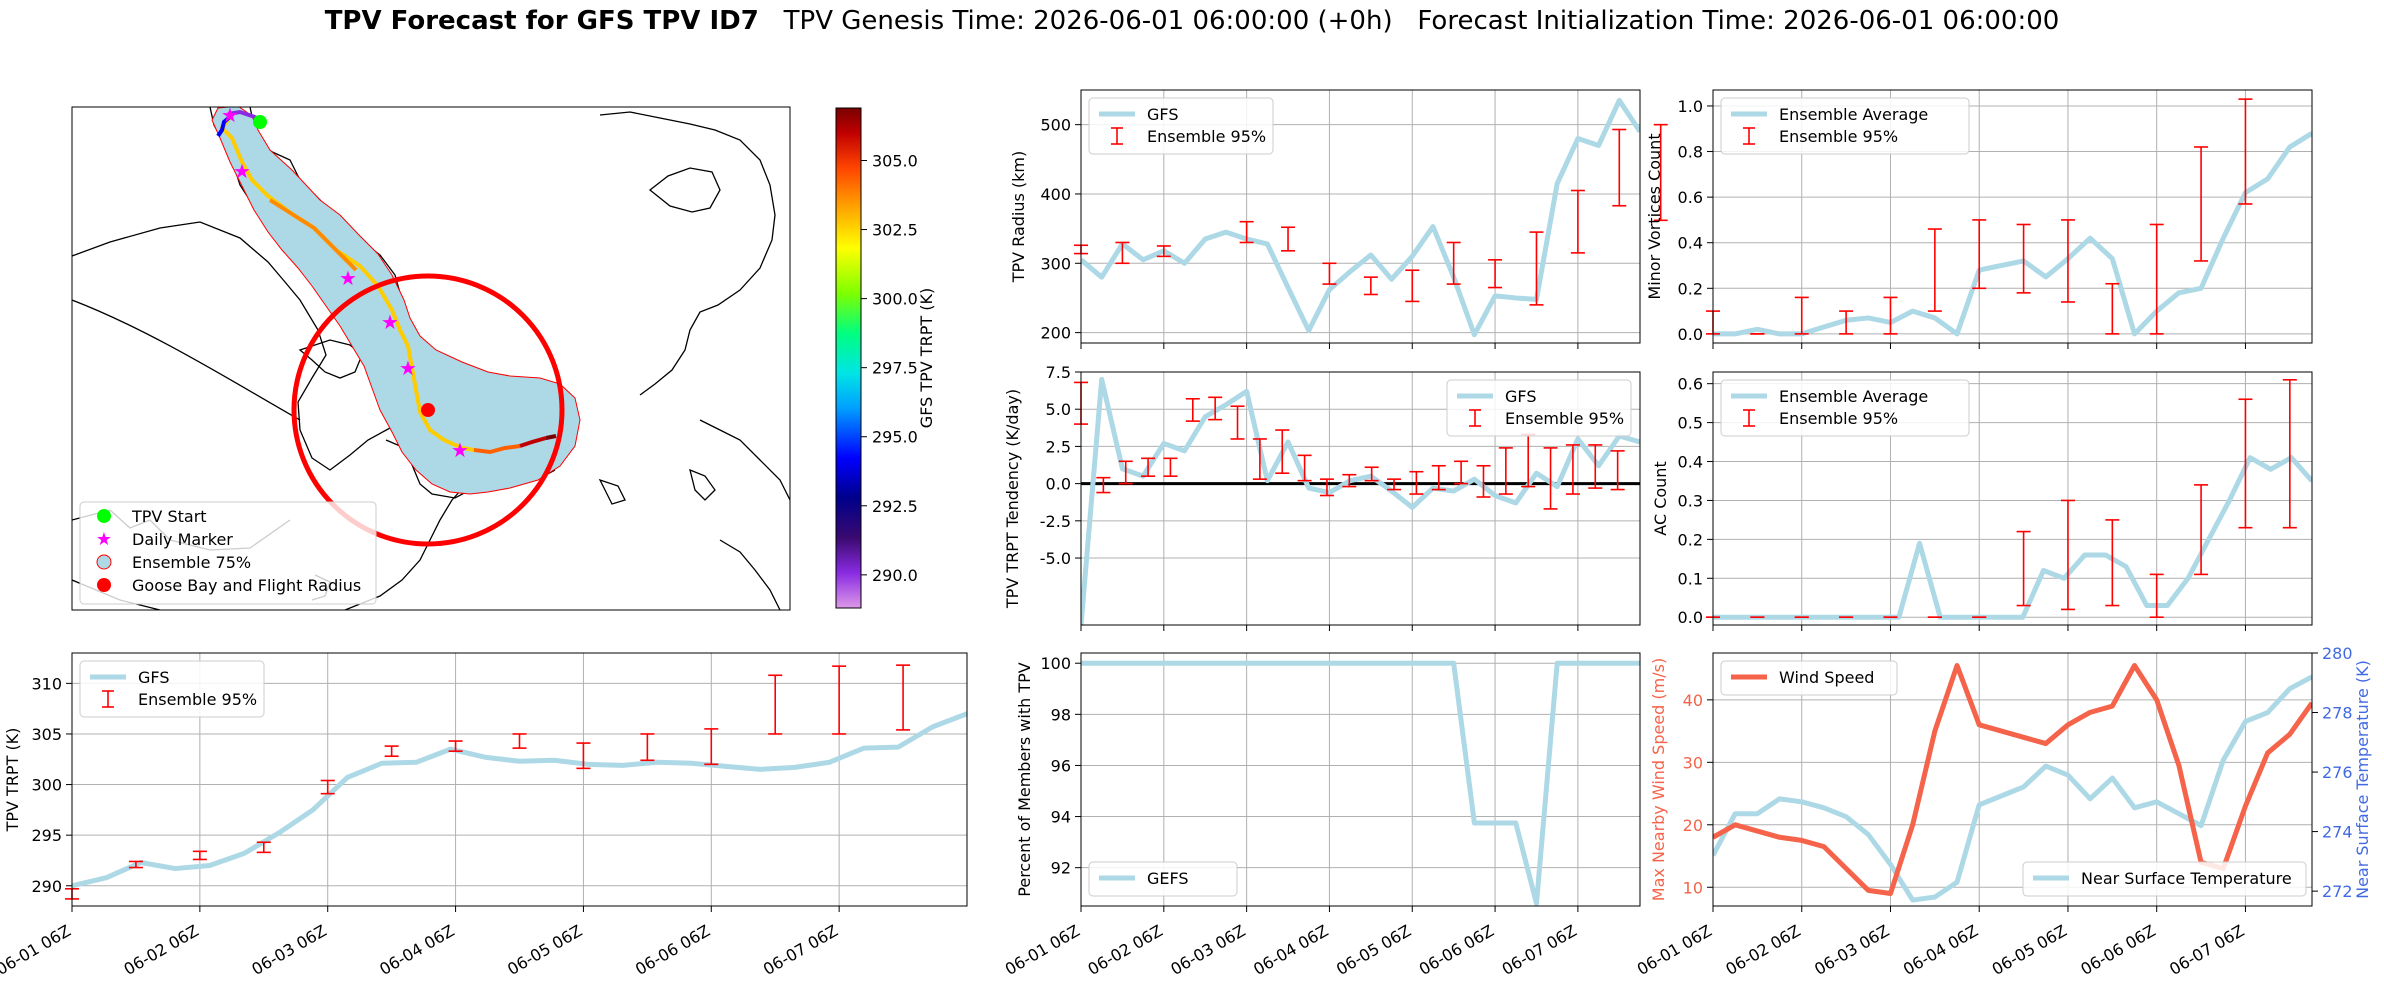 The width and height of the screenshot is (2384, 982). Describe the element at coordinates (153, 677) in the screenshot. I see `legend-label: GFS` at that location.